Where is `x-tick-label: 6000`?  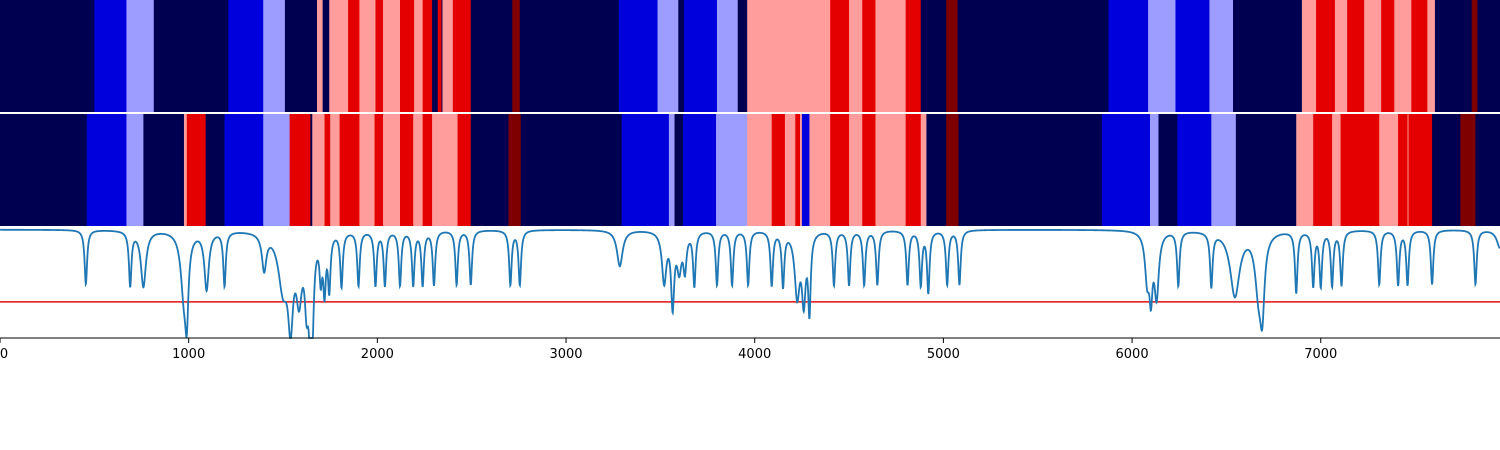
x-tick-label: 6000 is located at coordinates (1132, 354).